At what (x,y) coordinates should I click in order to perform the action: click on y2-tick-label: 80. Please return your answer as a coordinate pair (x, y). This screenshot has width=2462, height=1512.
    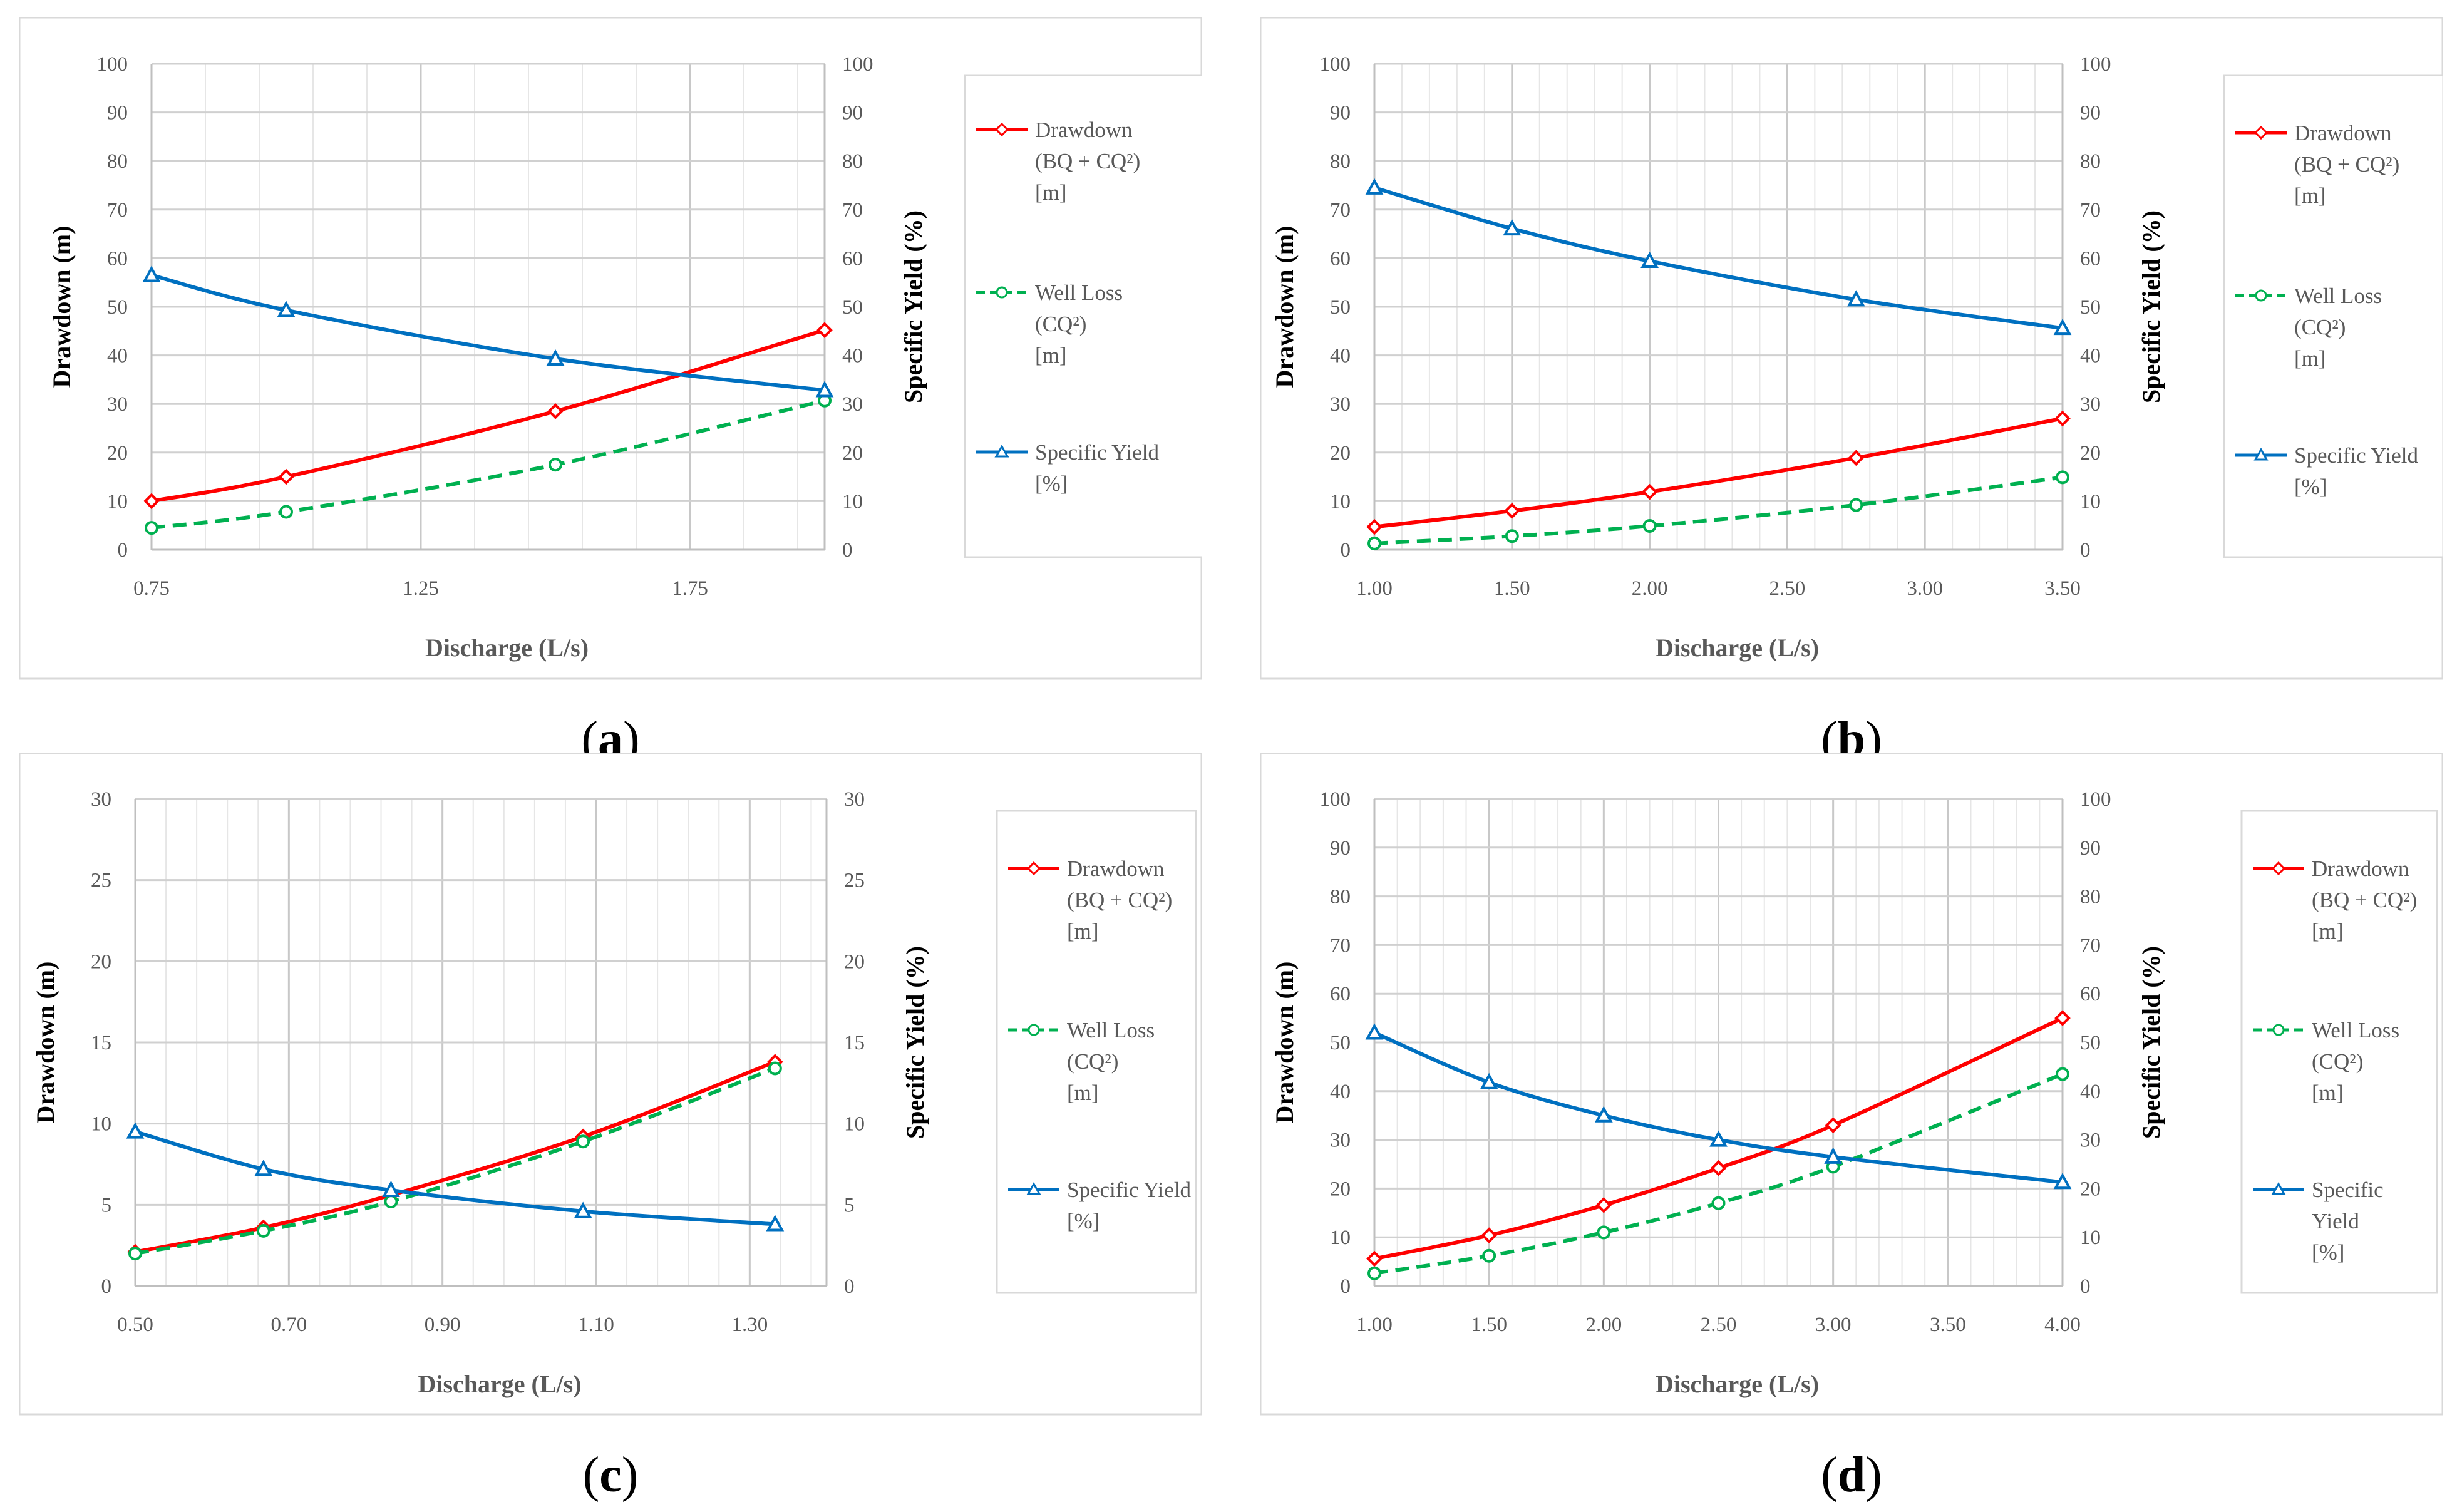
    Looking at the image, I should click on (852, 162).